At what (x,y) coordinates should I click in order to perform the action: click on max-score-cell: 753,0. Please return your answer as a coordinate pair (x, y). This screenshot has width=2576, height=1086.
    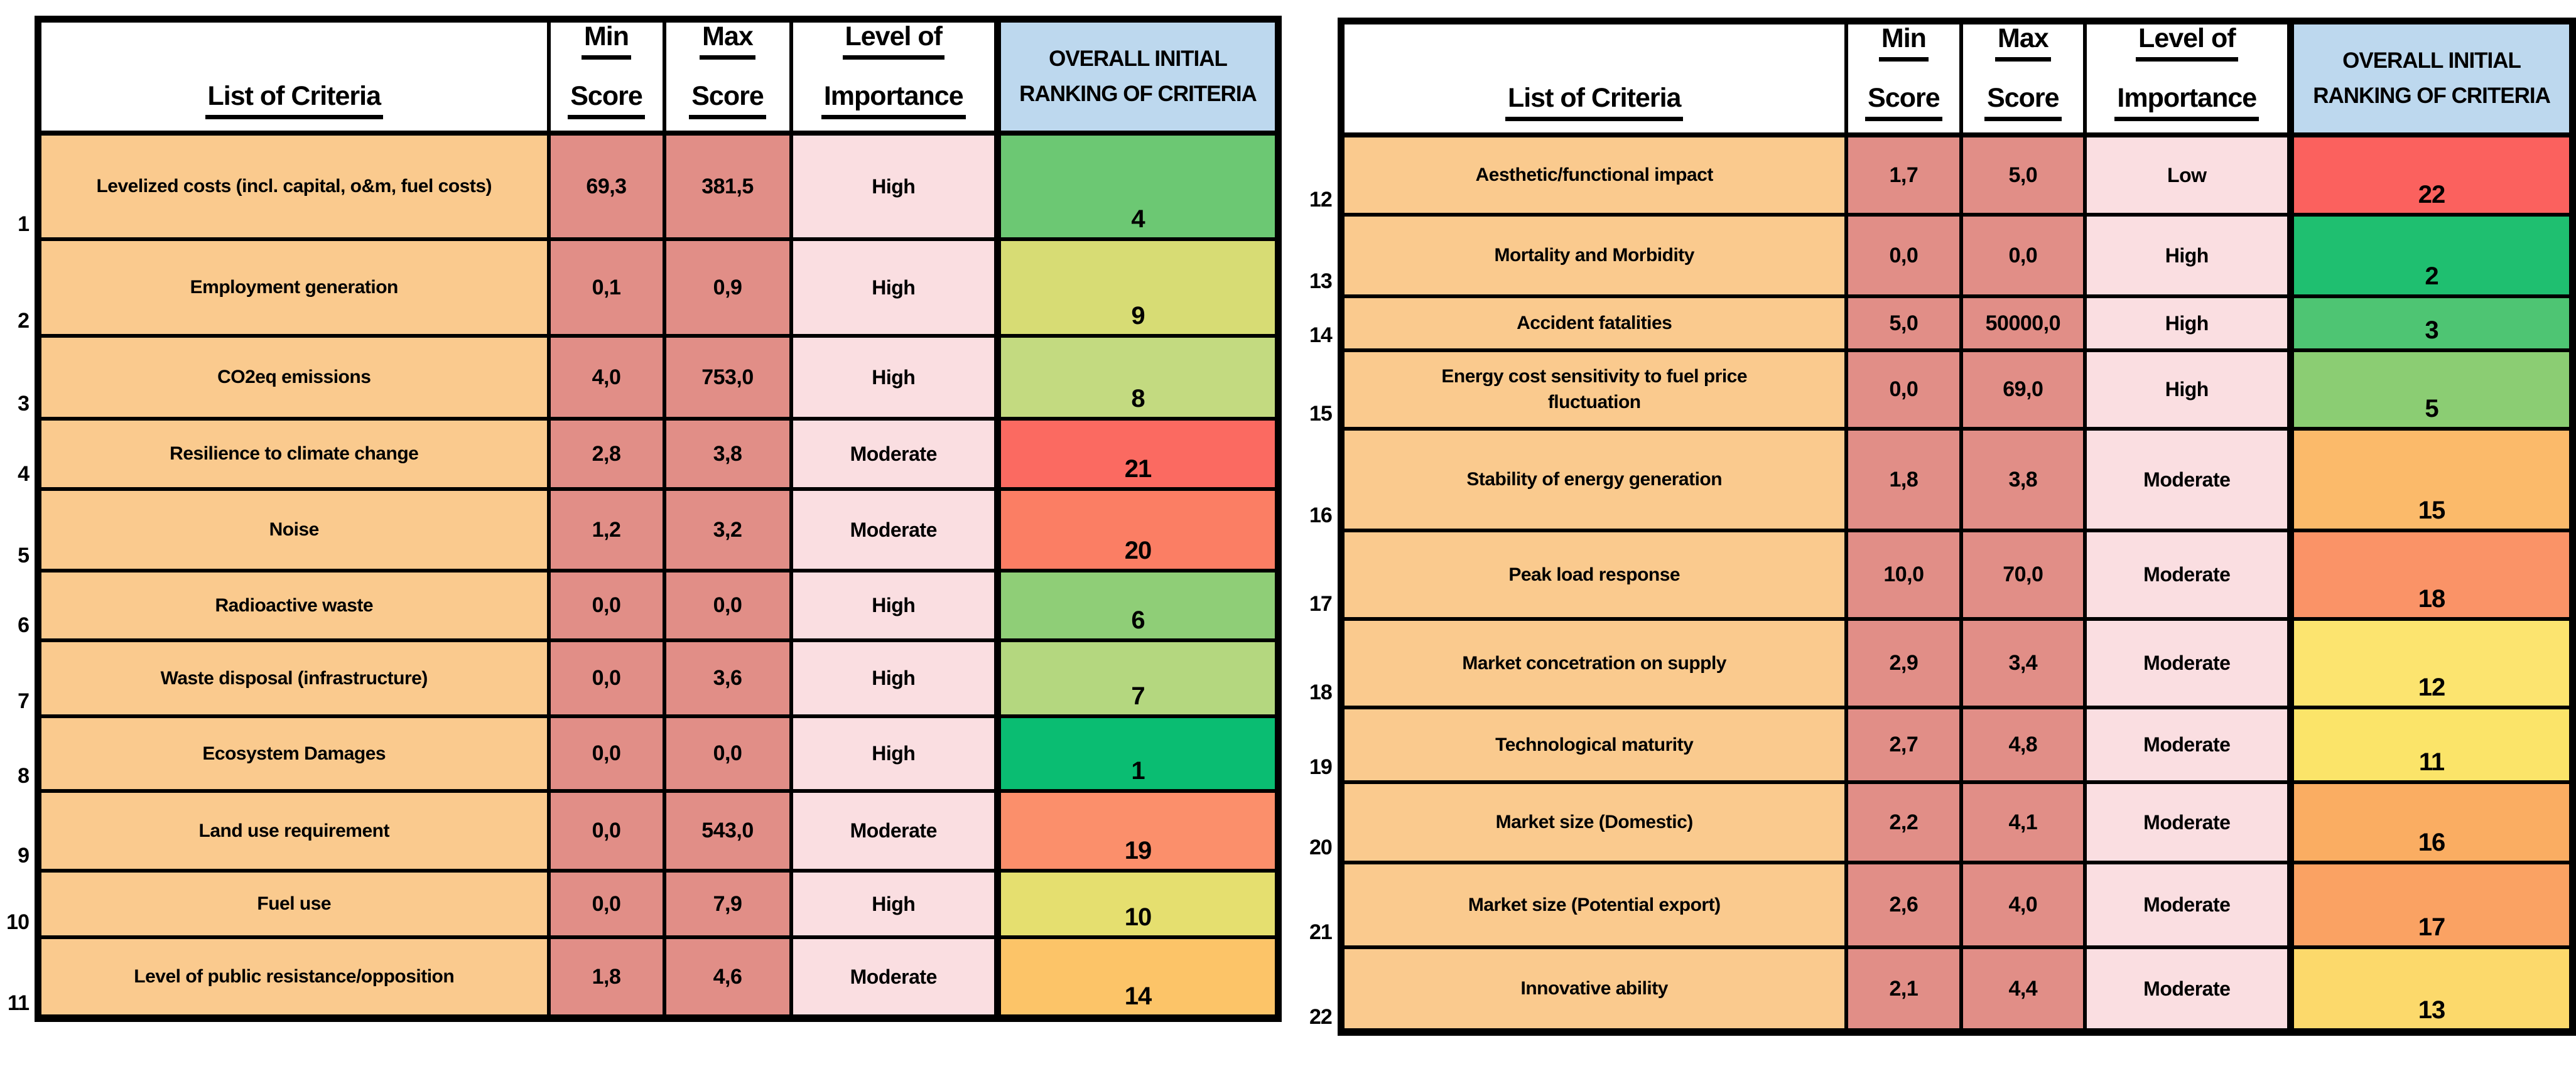
    Looking at the image, I should click on (727, 377).